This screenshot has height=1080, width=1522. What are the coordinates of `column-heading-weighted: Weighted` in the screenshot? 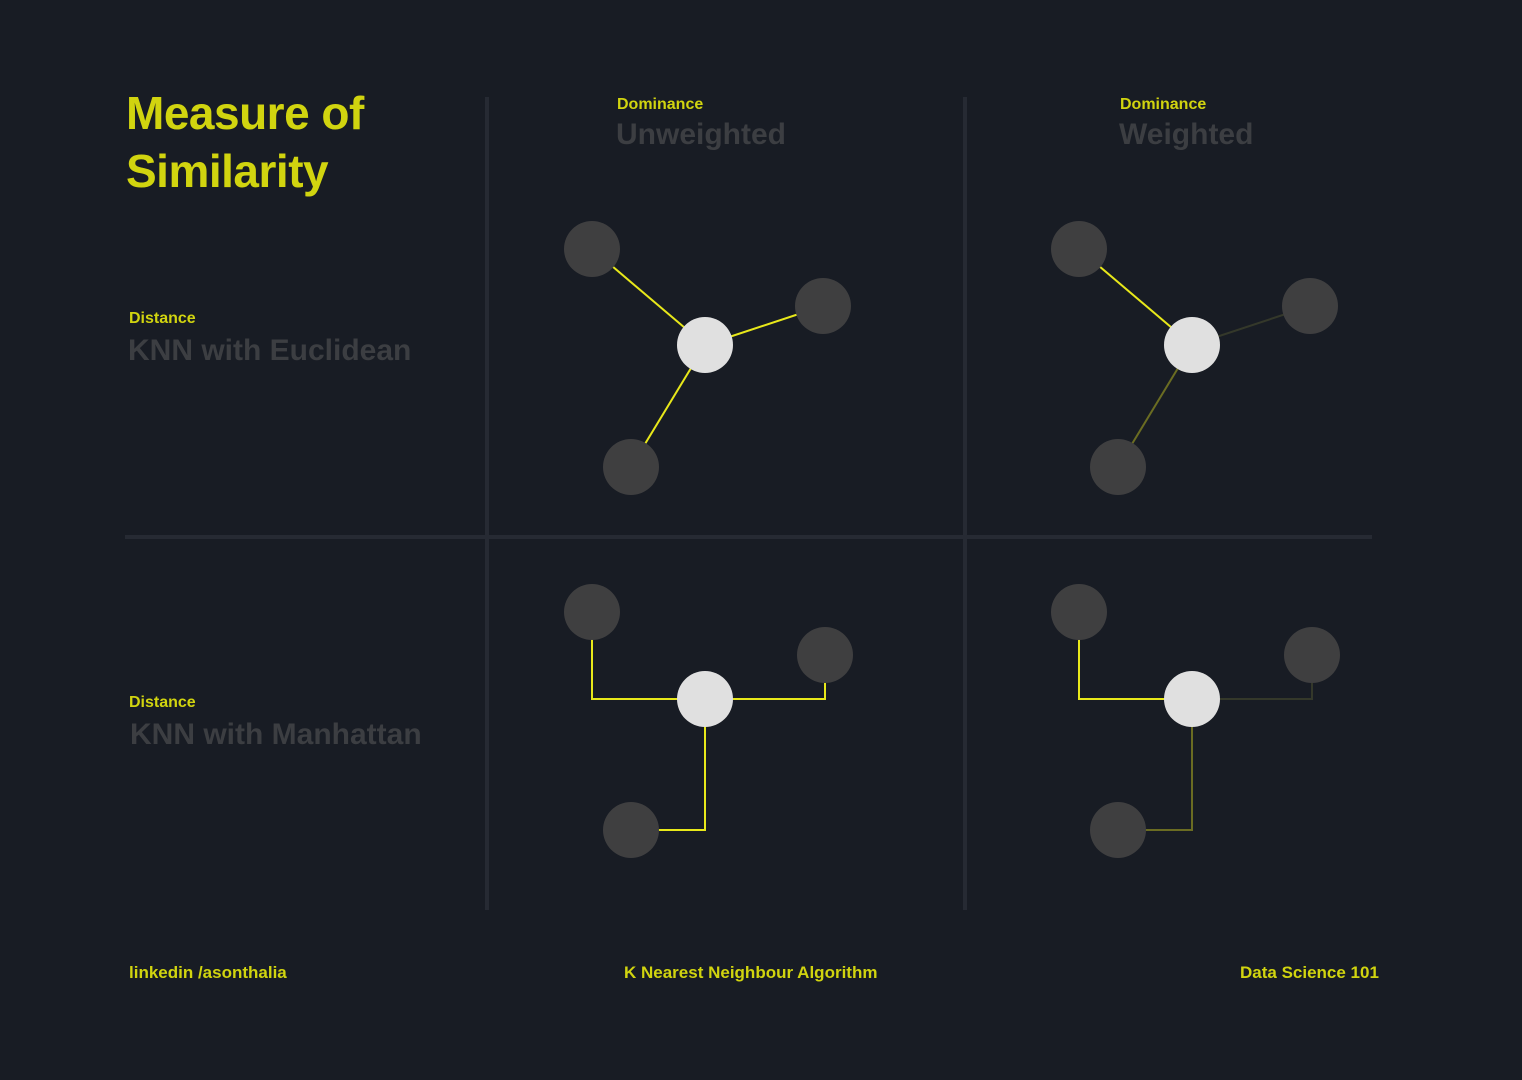 It's located at (1186, 134).